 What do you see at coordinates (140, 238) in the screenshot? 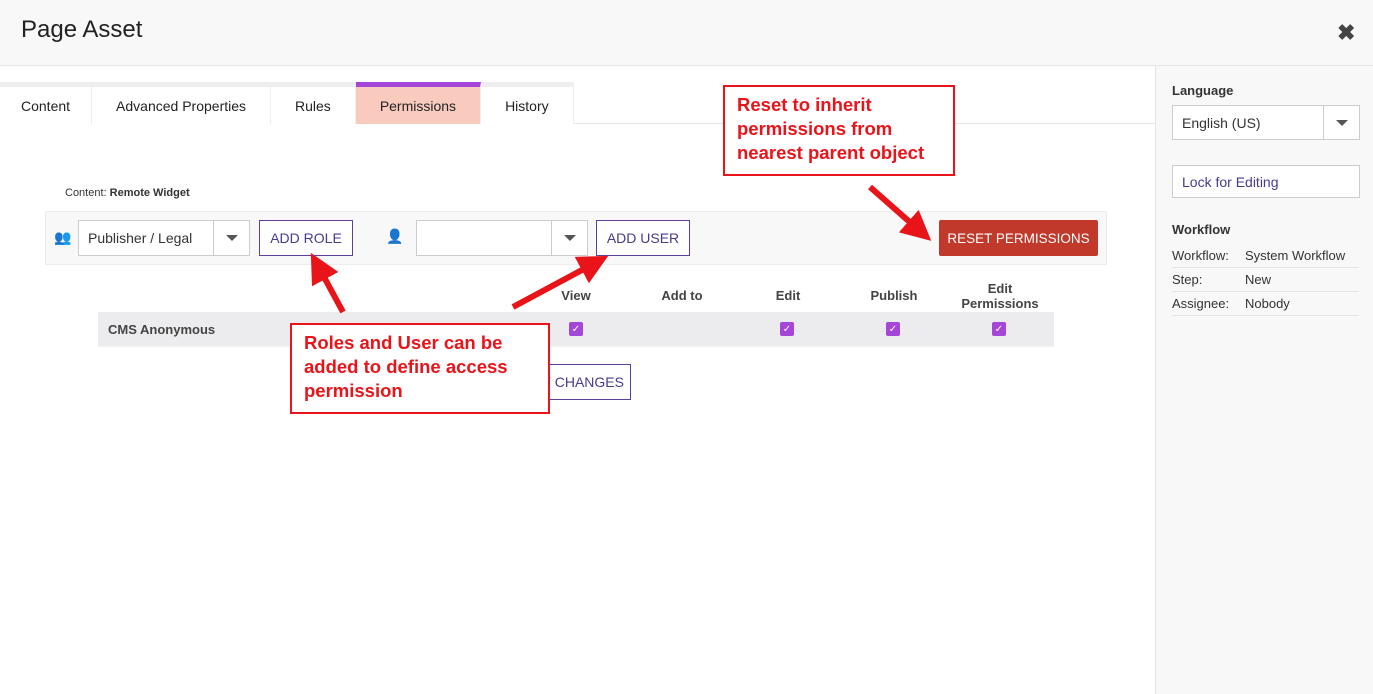
I see `role-select-value: Publisher / Legal` at bounding box center [140, 238].